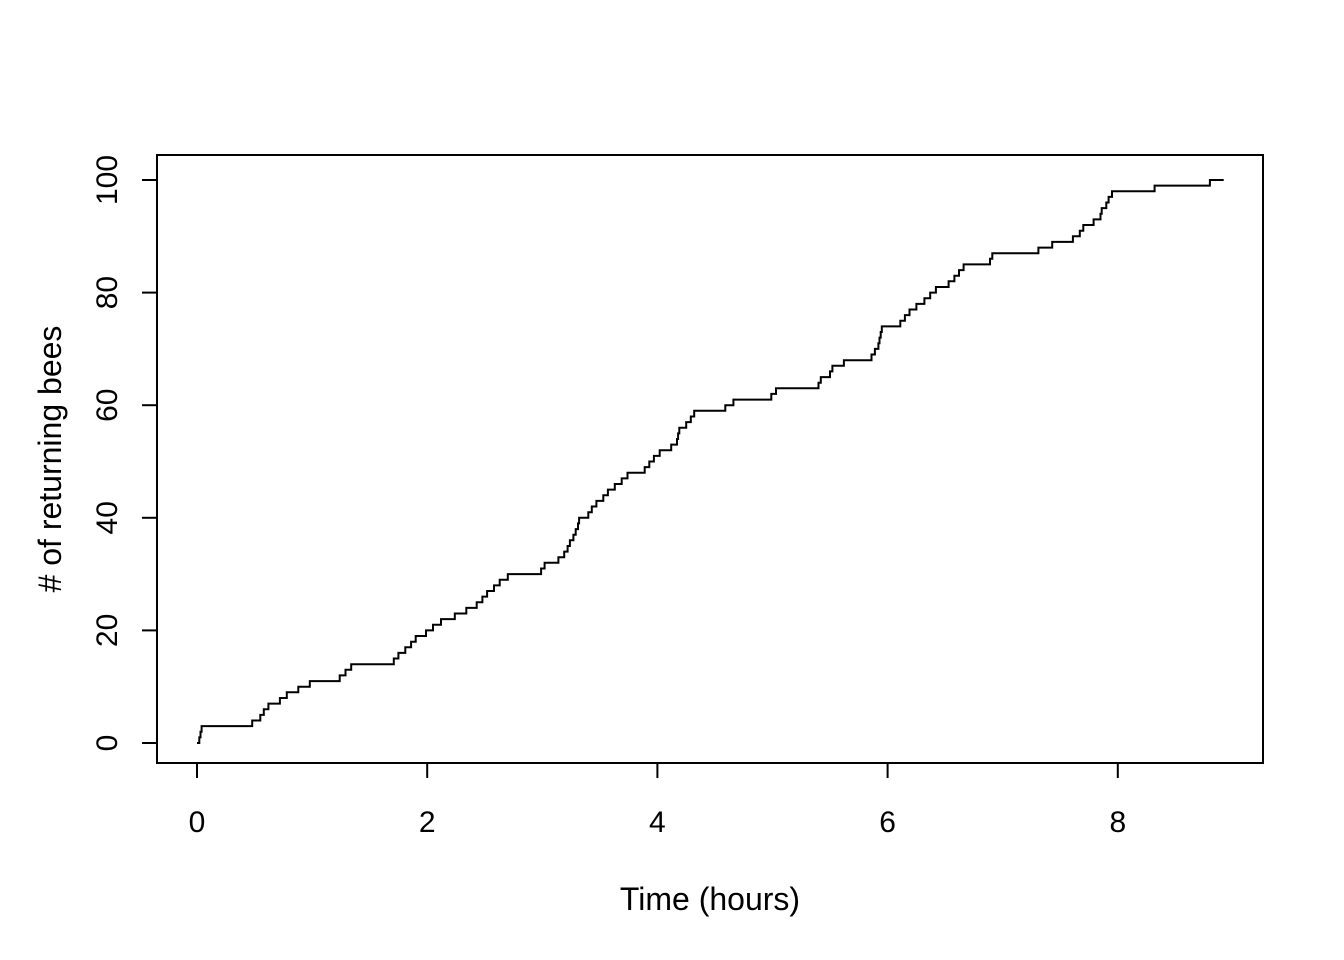  Describe the element at coordinates (657, 822) in the screenshot. I see `x-tick-label: 4` at that location.